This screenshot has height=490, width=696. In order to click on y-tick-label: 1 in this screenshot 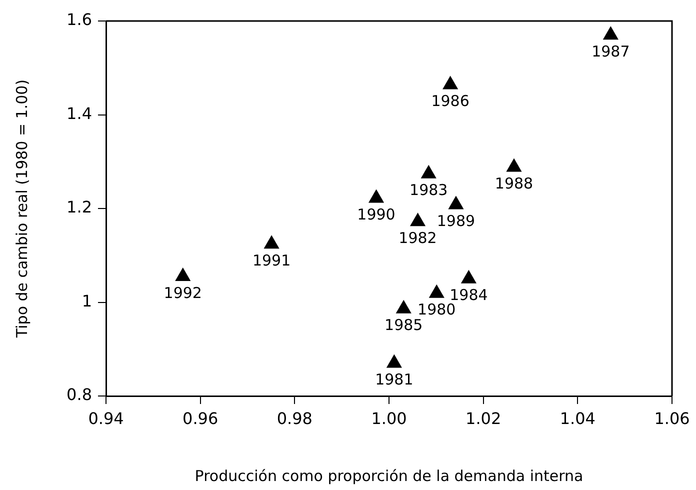, I will do `click(87, 300)`.